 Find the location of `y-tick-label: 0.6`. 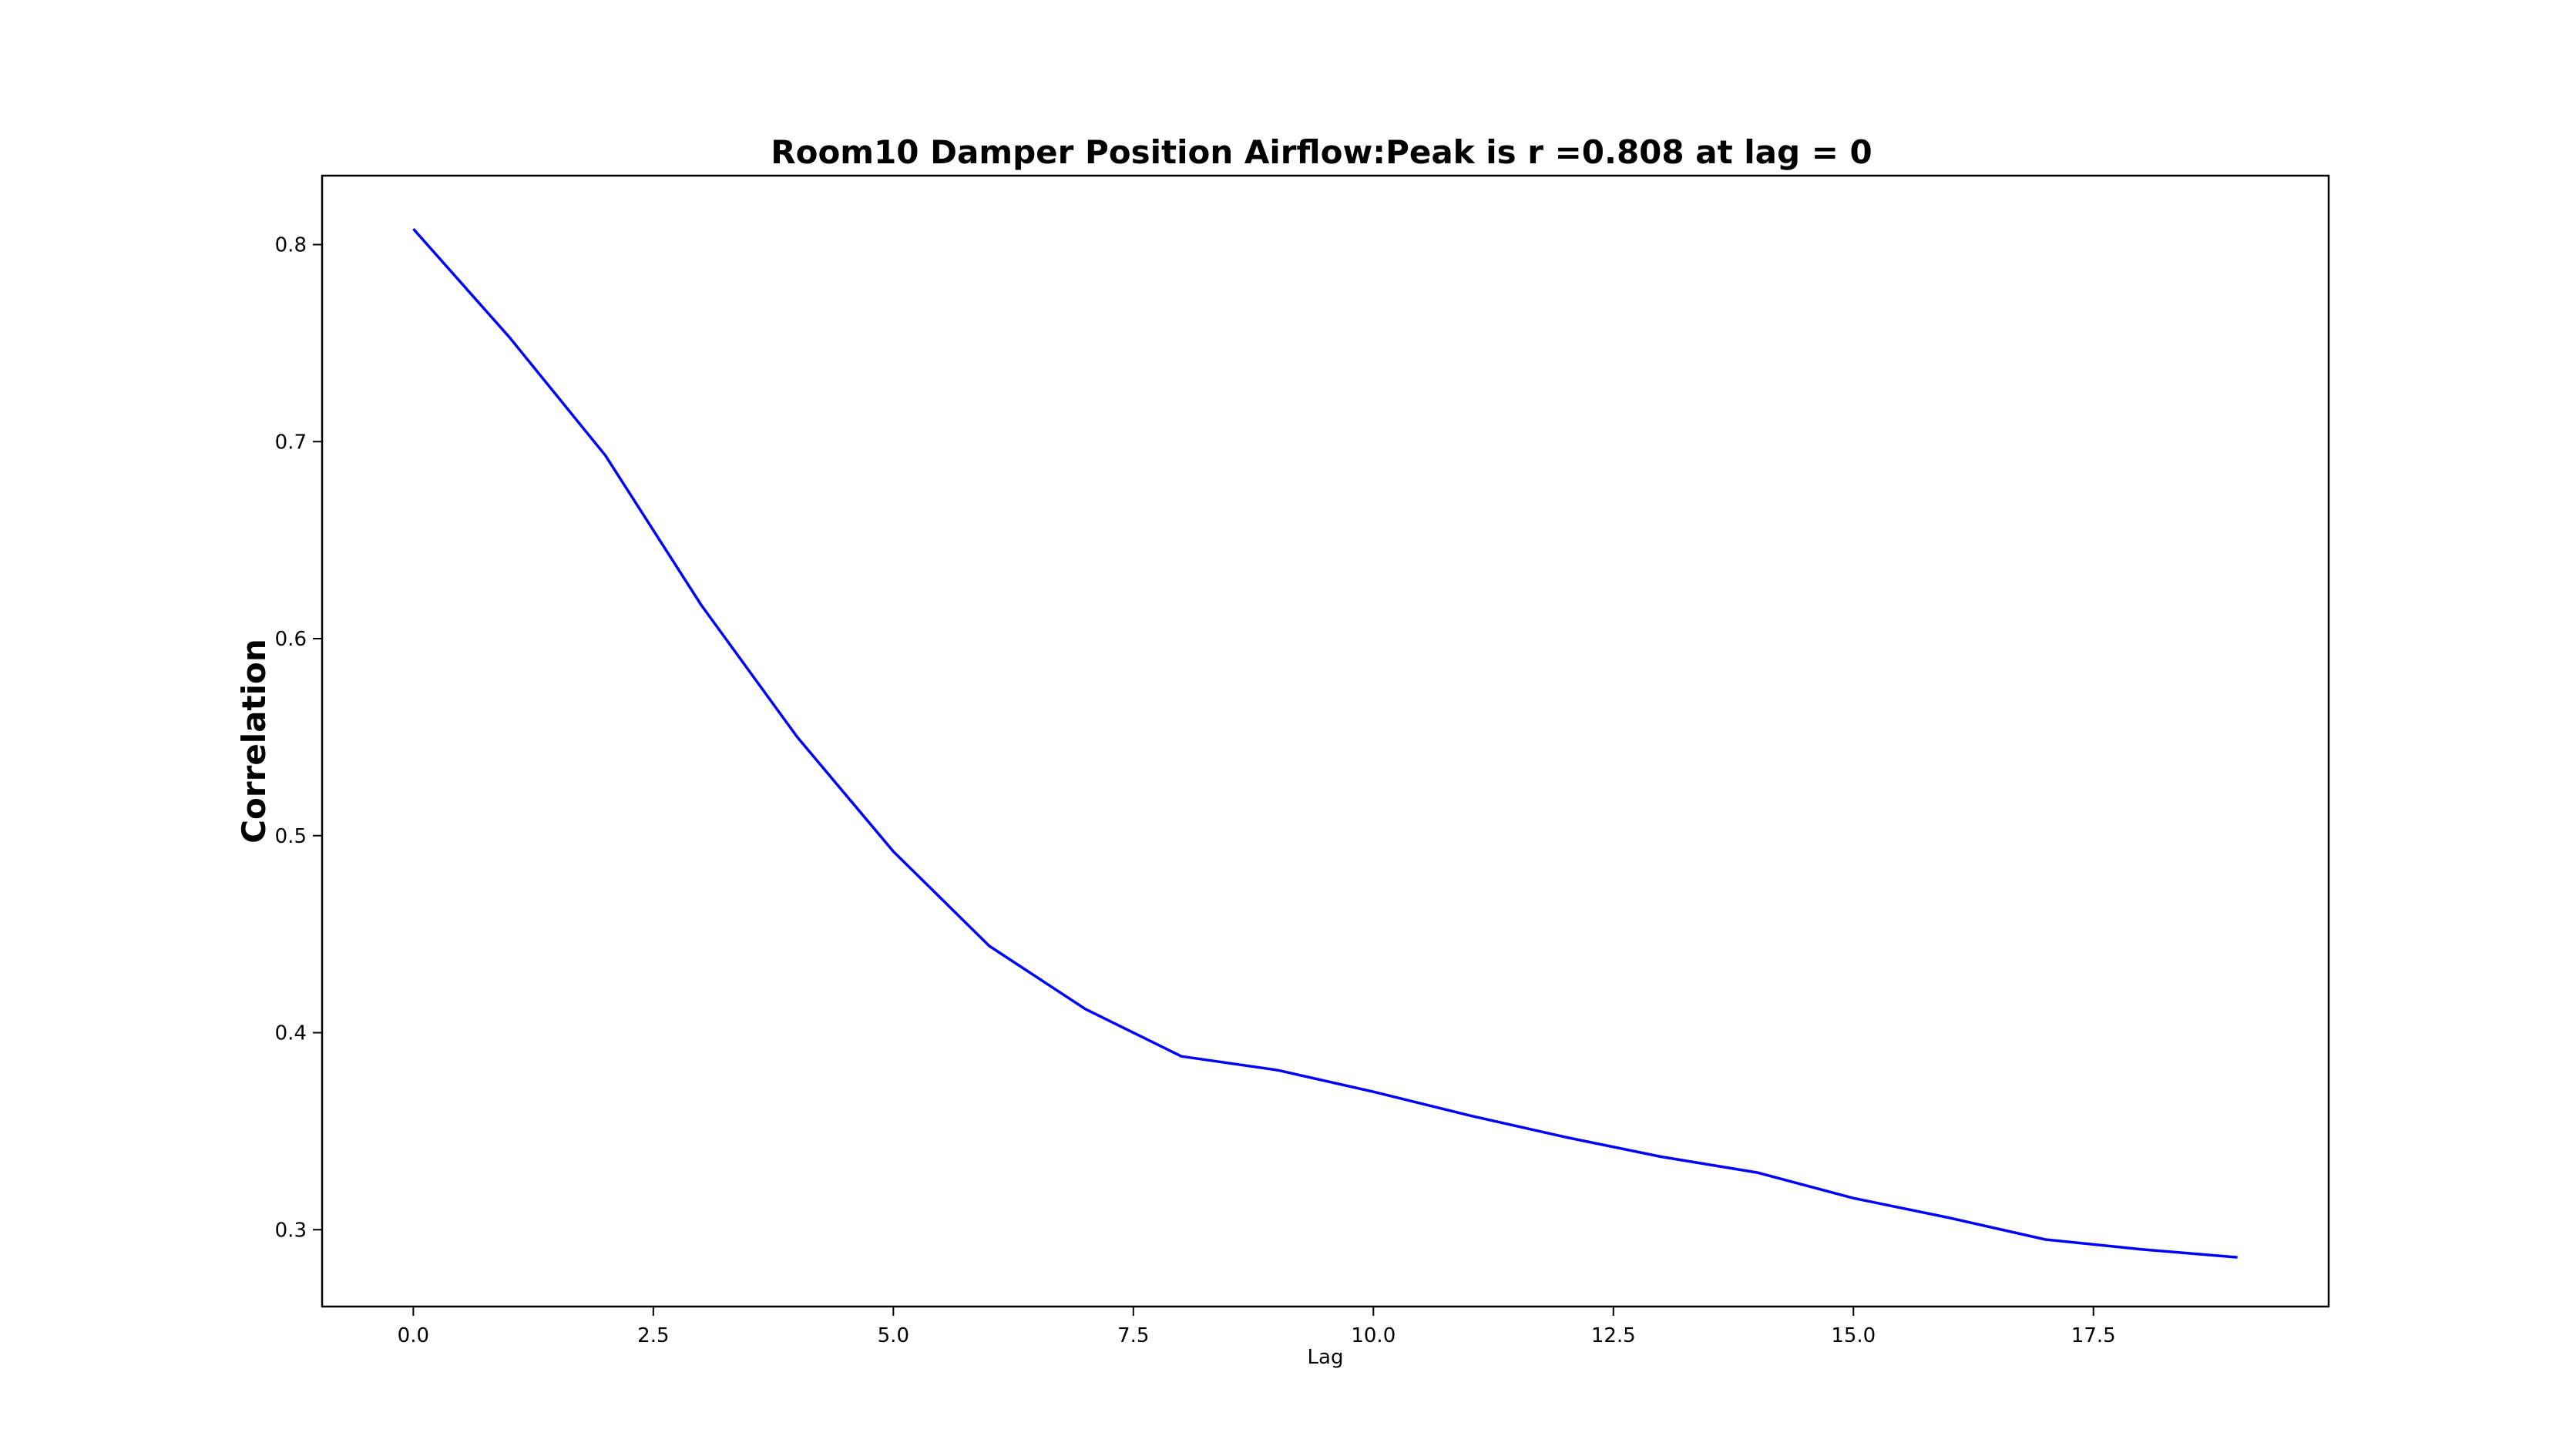

y-tick-label: 0.6 is located at coordinates (291, 639).